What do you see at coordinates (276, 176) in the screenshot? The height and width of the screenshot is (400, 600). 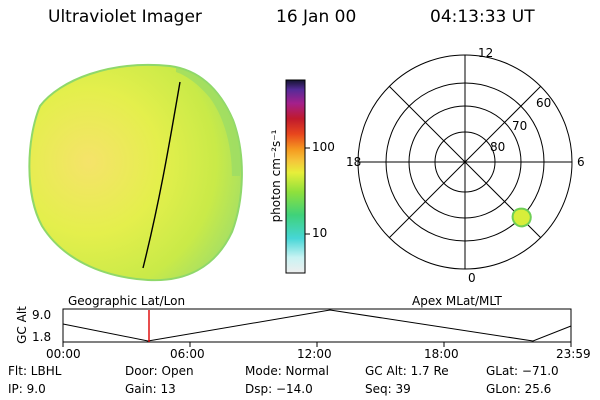 I see `colorbar-unit-label: photon cm⁻²s⁻¹` at bounding box center [276, 176].